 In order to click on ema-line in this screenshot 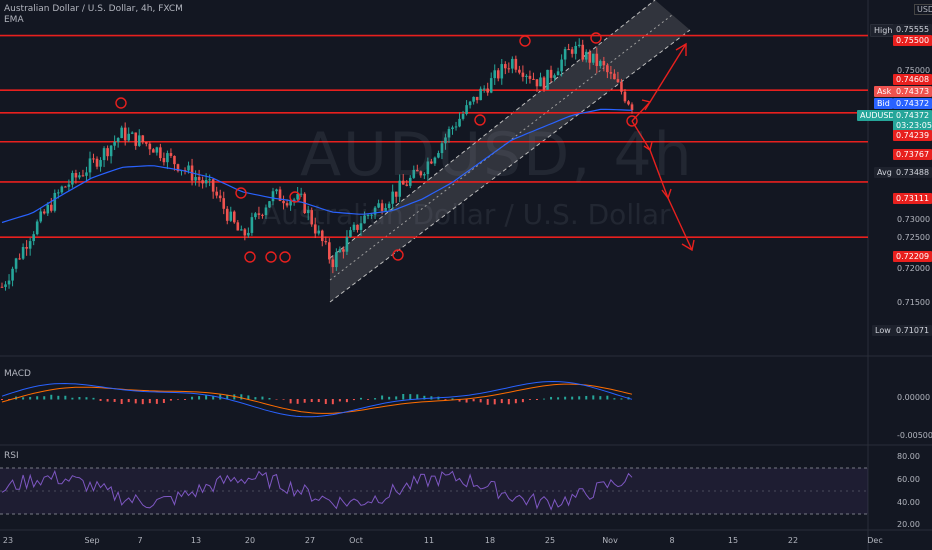, I will do `click(317, 166)`.